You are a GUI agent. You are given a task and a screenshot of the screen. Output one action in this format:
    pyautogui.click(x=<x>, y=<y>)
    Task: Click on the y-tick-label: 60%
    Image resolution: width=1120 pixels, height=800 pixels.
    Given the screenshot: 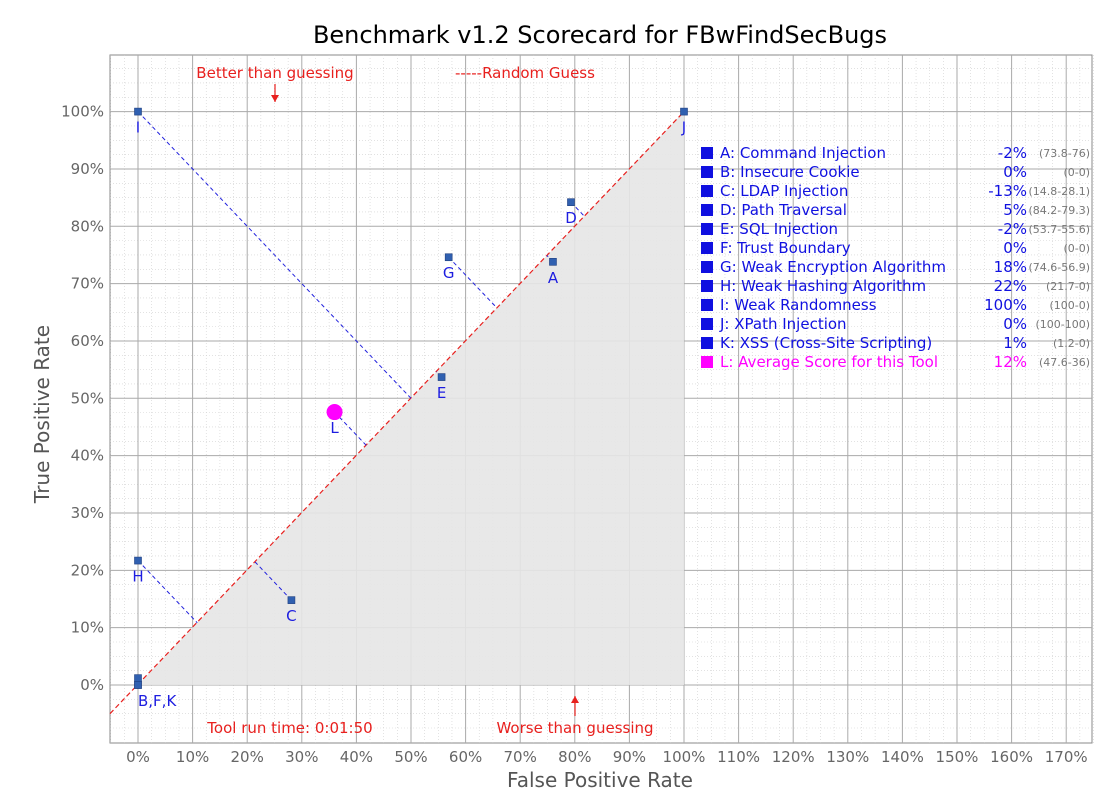 What is the action you would take?
    pyautogui.click(x=87, y=341)
    